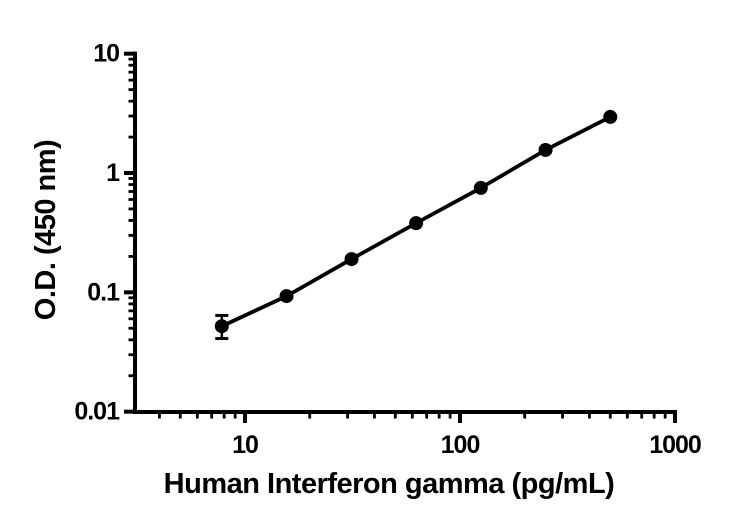  Describe the element at coordinates (460, 445) in the screenshot. I see `x-tick-label: 100` at that location.